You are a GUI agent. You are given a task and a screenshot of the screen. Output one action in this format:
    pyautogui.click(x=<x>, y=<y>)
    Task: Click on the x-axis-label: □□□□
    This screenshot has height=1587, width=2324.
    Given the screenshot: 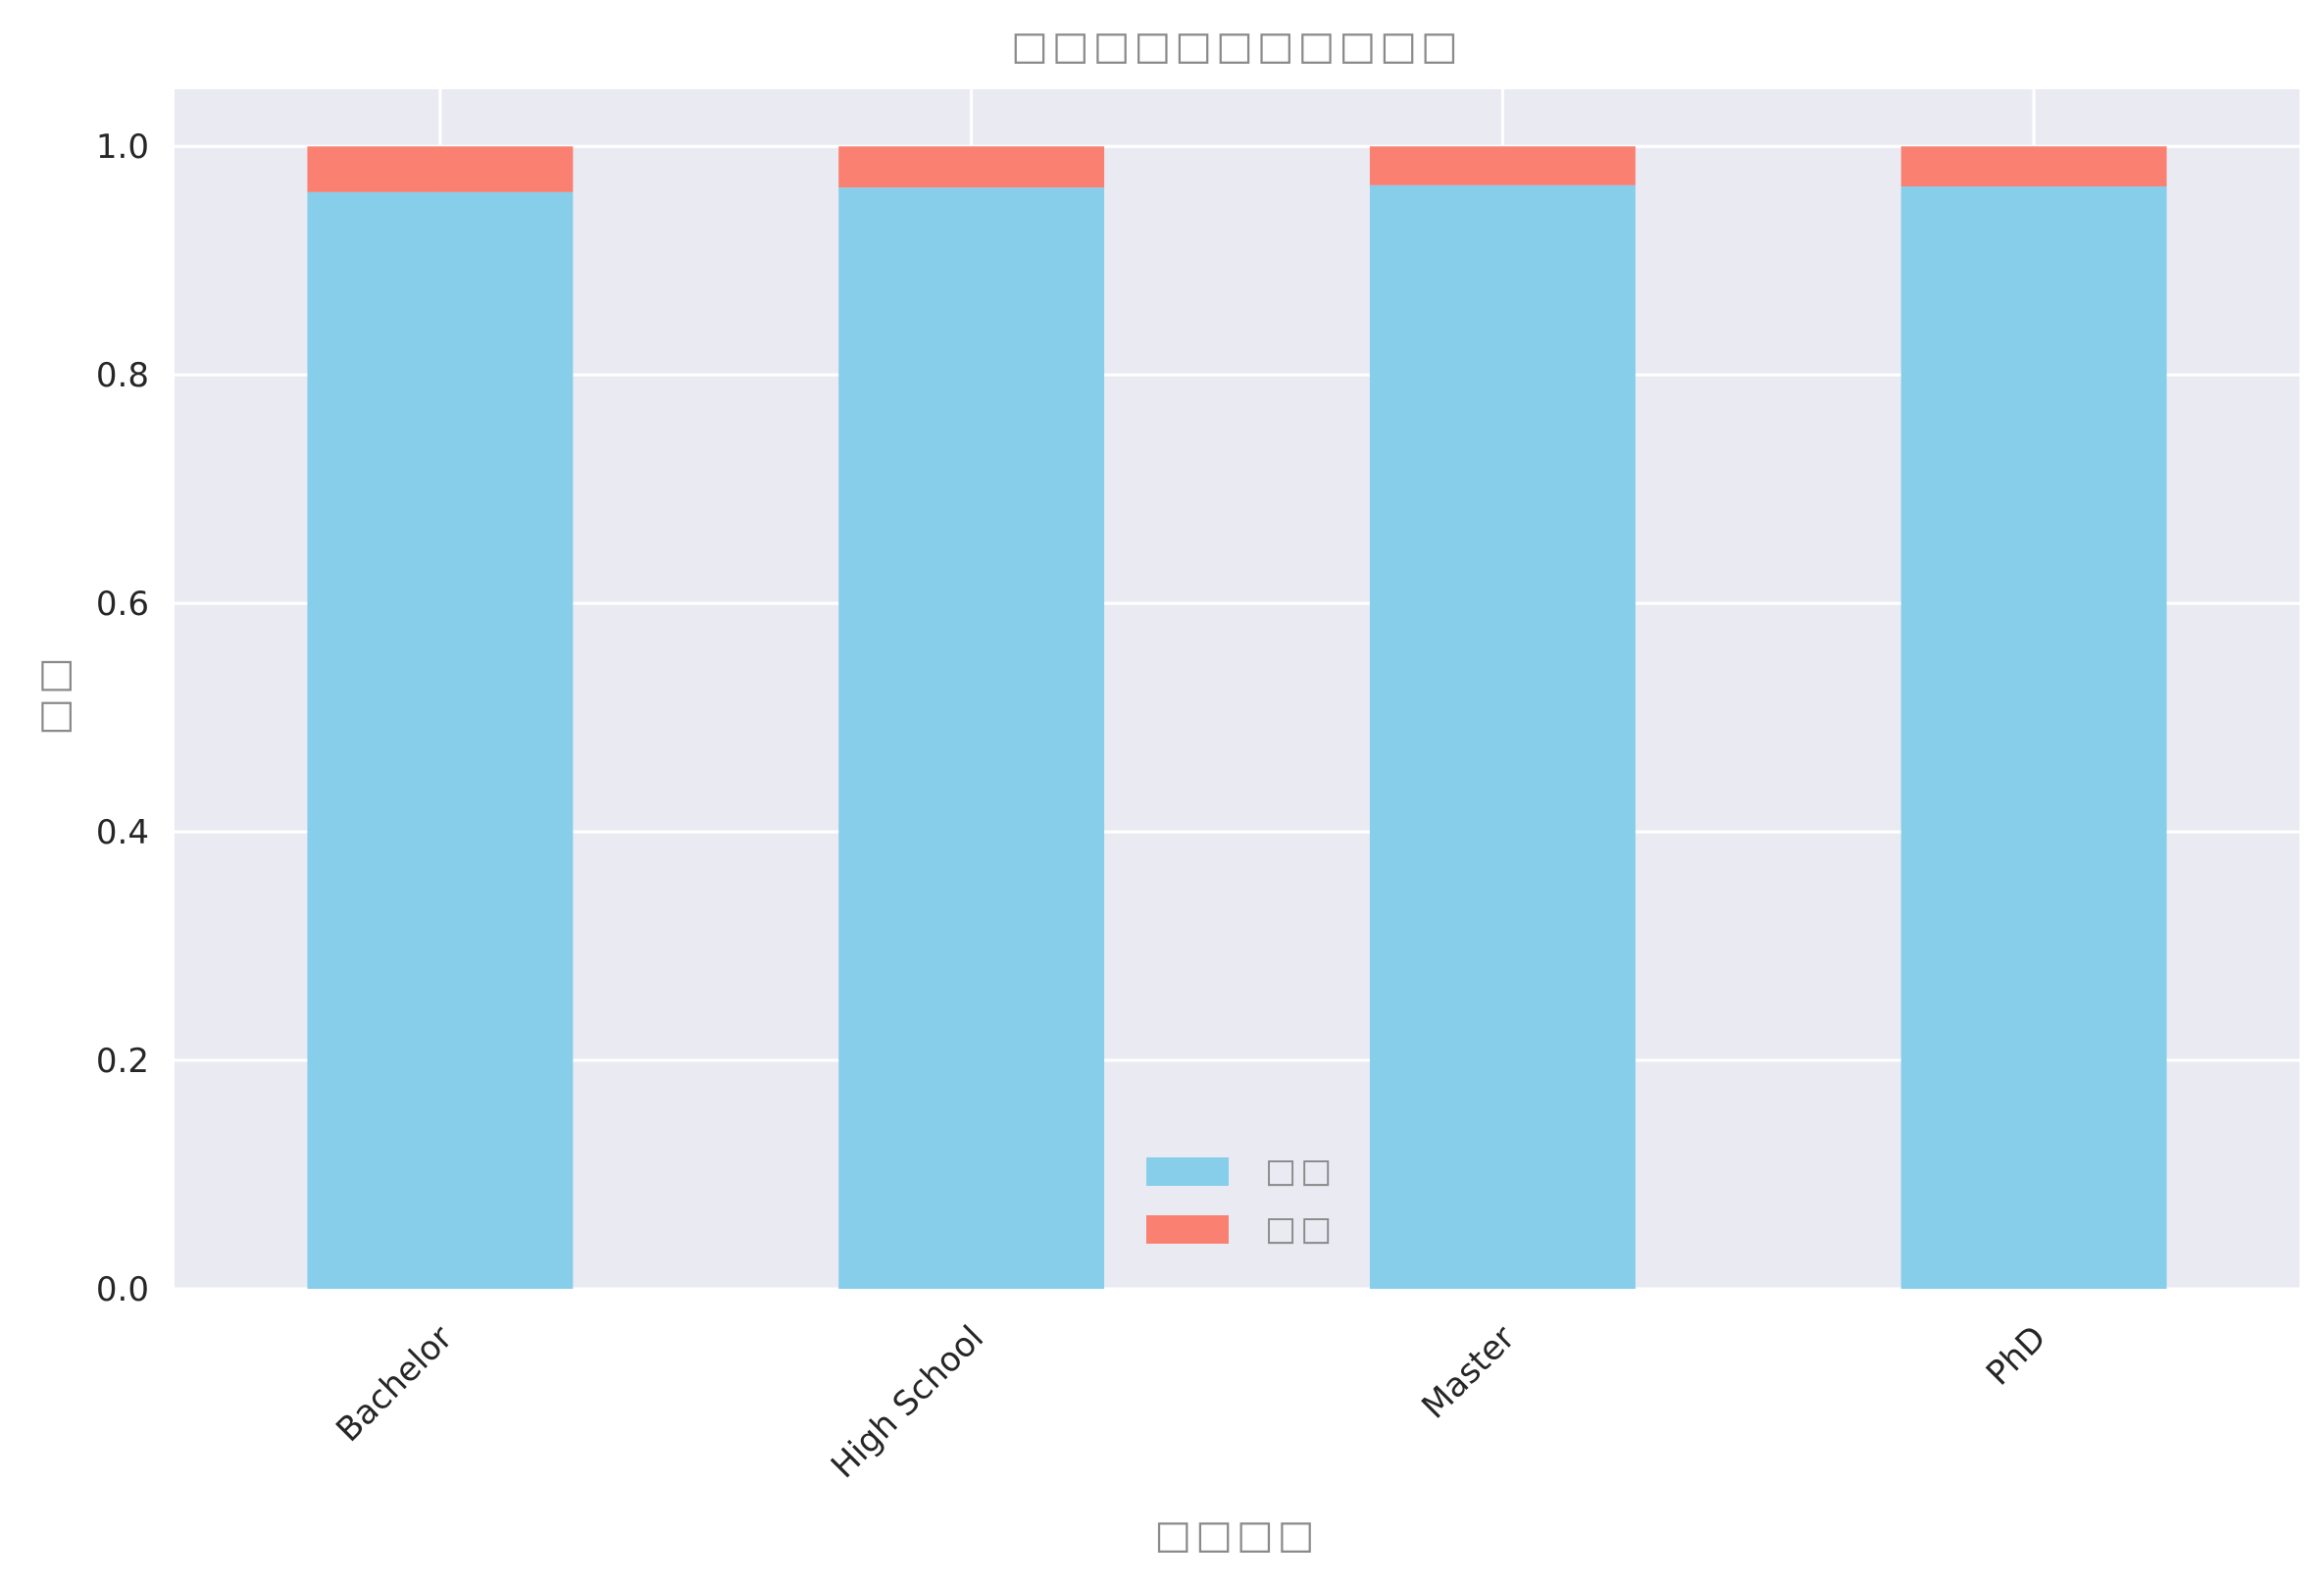 What is the action you would take?
    pyautogui.click(x=1236, y=1535)
    